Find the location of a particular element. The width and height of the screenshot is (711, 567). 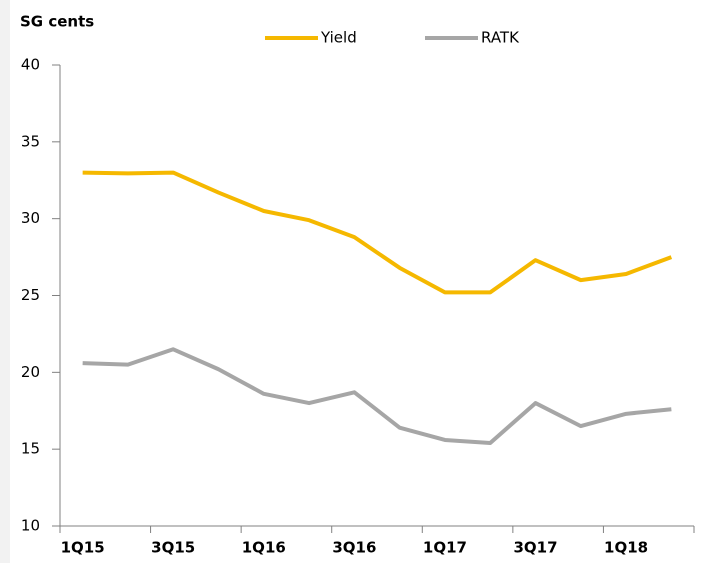

y-tick-label: 20 is located at coordinates (30, 372).